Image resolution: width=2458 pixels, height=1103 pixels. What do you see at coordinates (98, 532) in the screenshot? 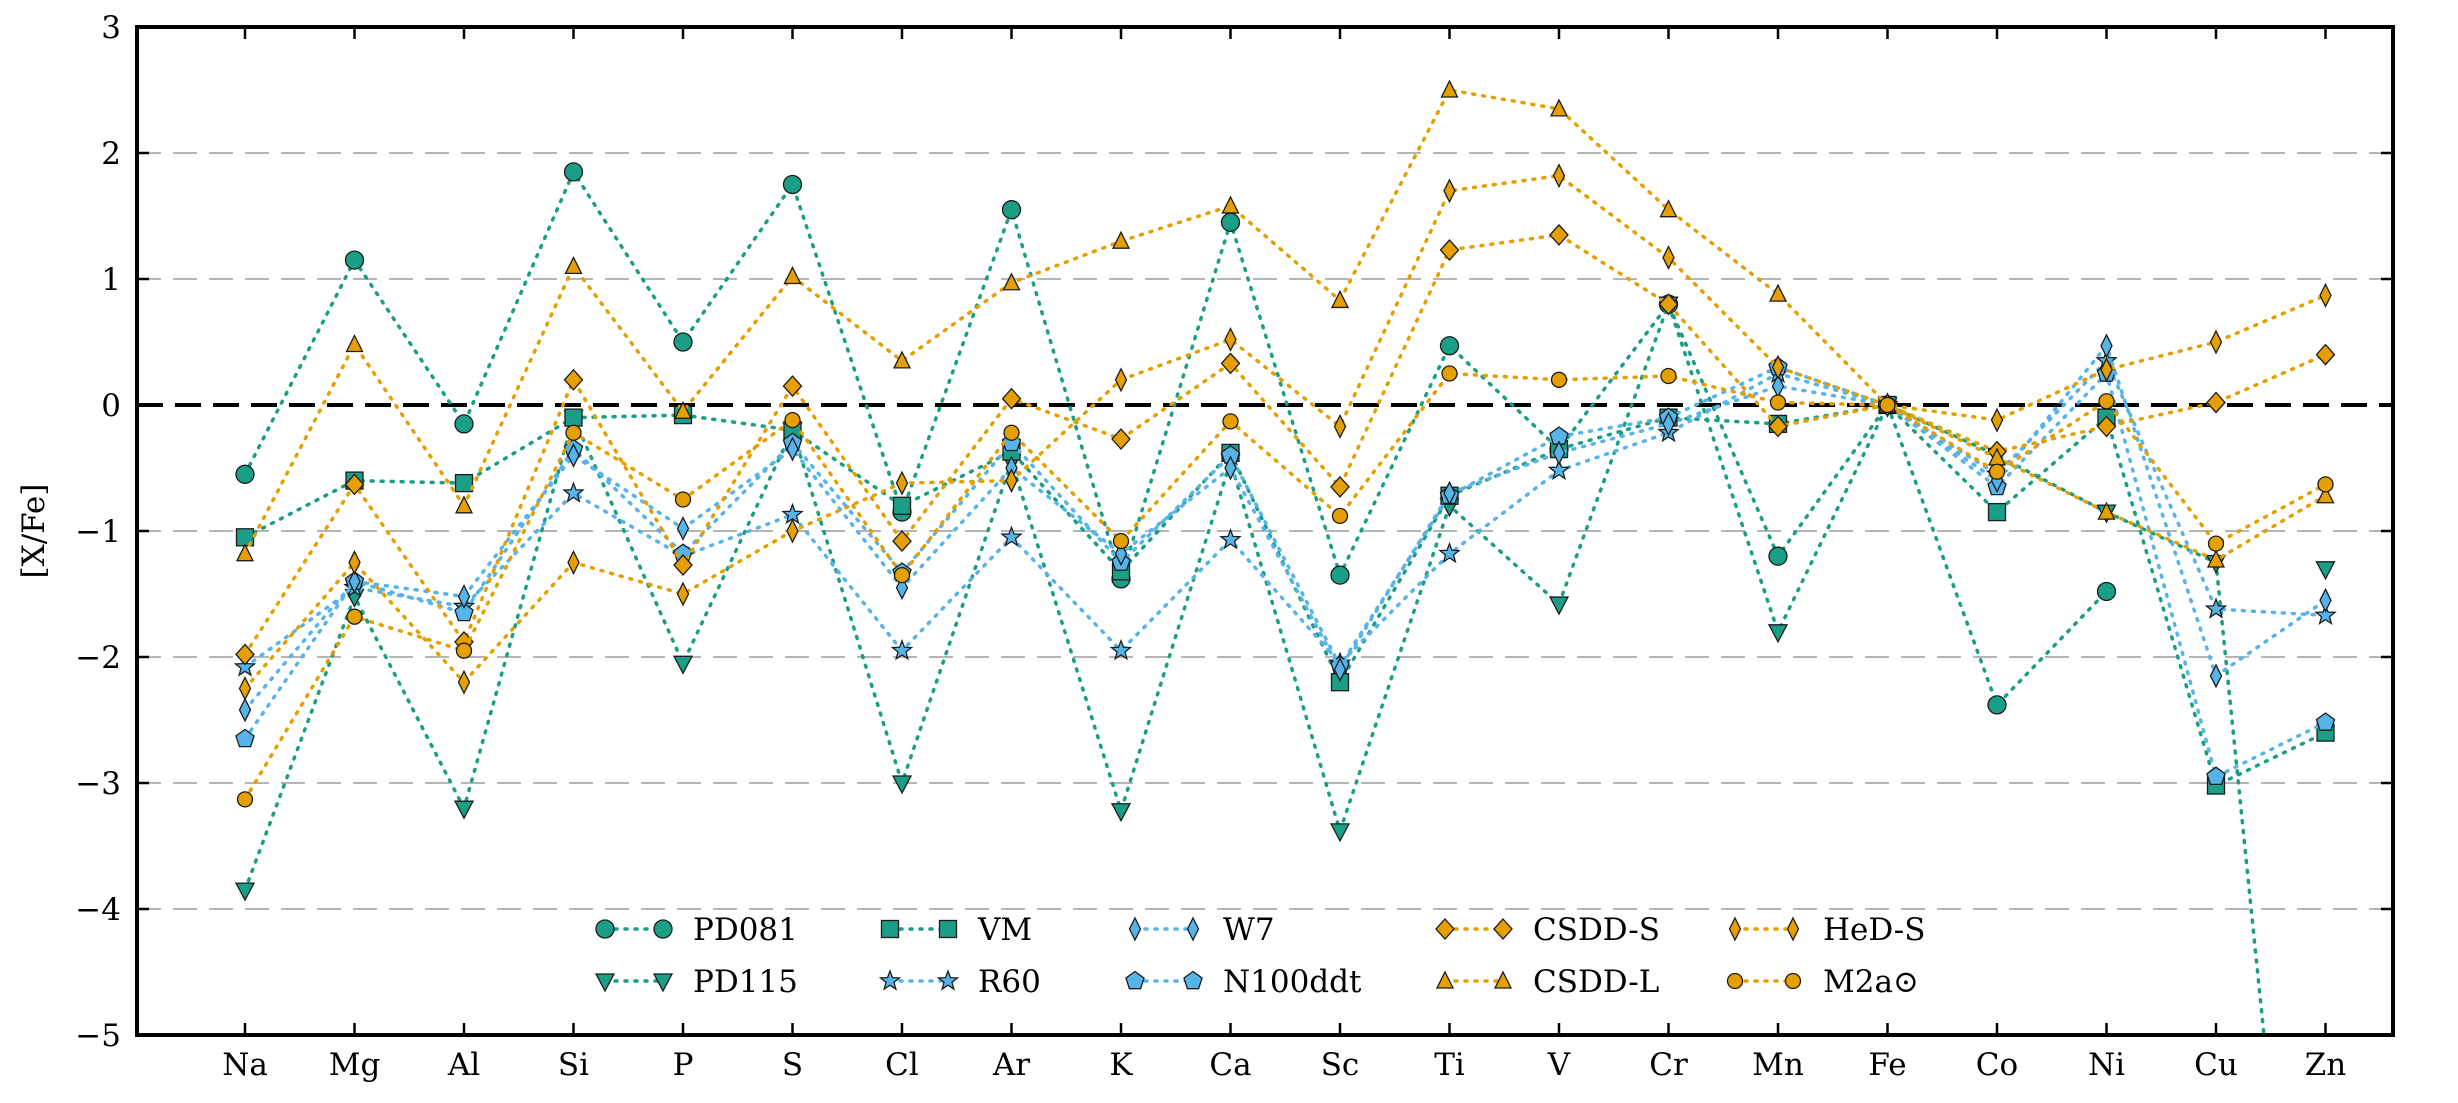
I see `y-tick-label: −1` at bounding box center [98, 532].